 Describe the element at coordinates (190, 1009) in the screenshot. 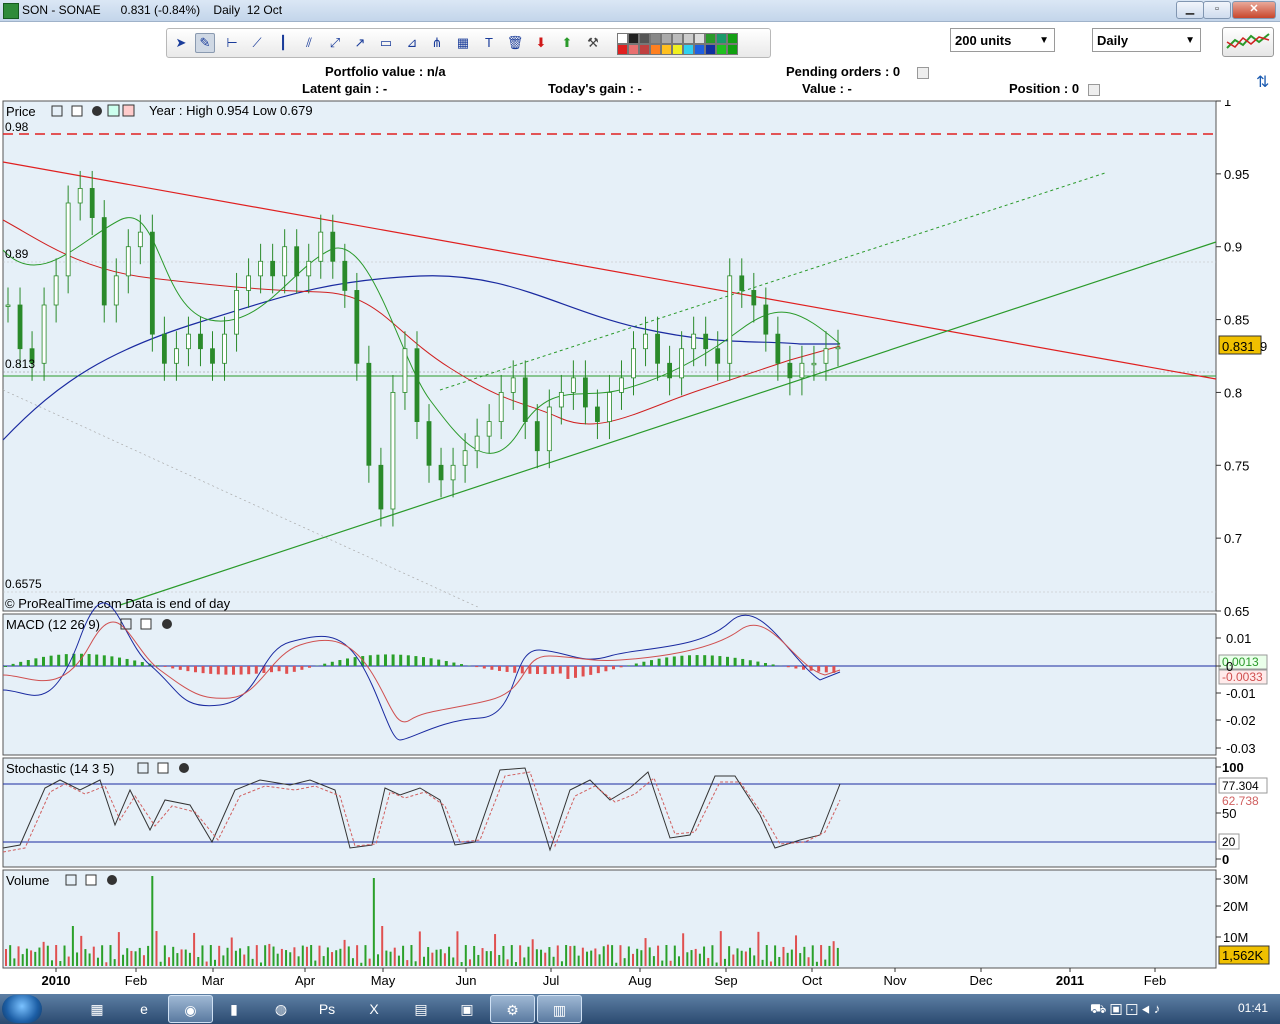

I see `chrome-icon: ◉` at that location.